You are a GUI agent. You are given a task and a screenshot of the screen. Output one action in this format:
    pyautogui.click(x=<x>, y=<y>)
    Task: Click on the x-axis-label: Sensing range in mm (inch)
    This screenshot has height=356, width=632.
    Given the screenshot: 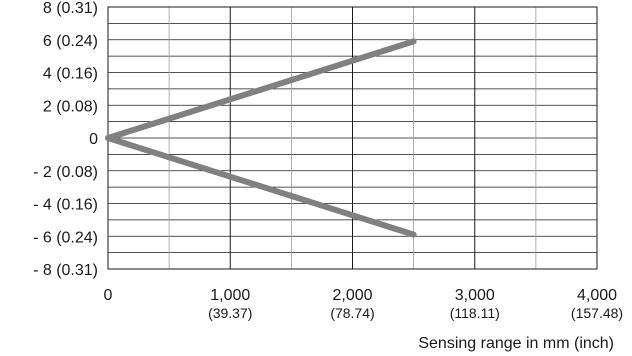 What is the action you would take?
    pyautogui.click(x=516, y=343)
    